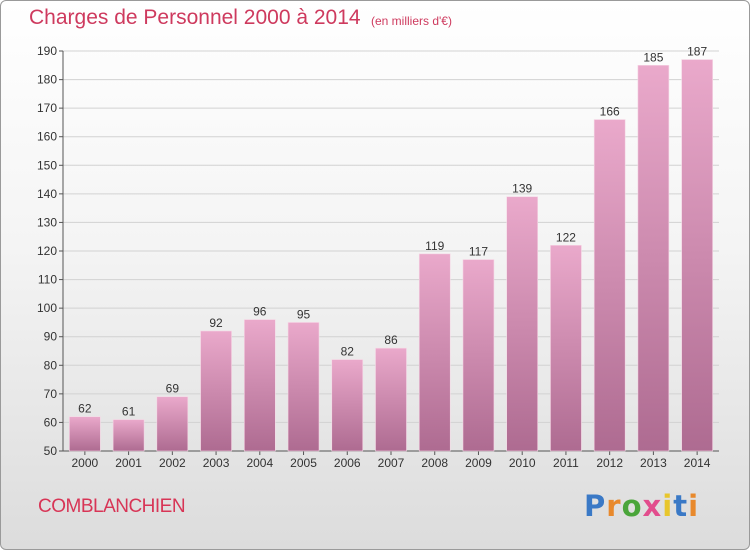  I want to click on chart-subtitle: (en milliers d'€), so click(411, 21).